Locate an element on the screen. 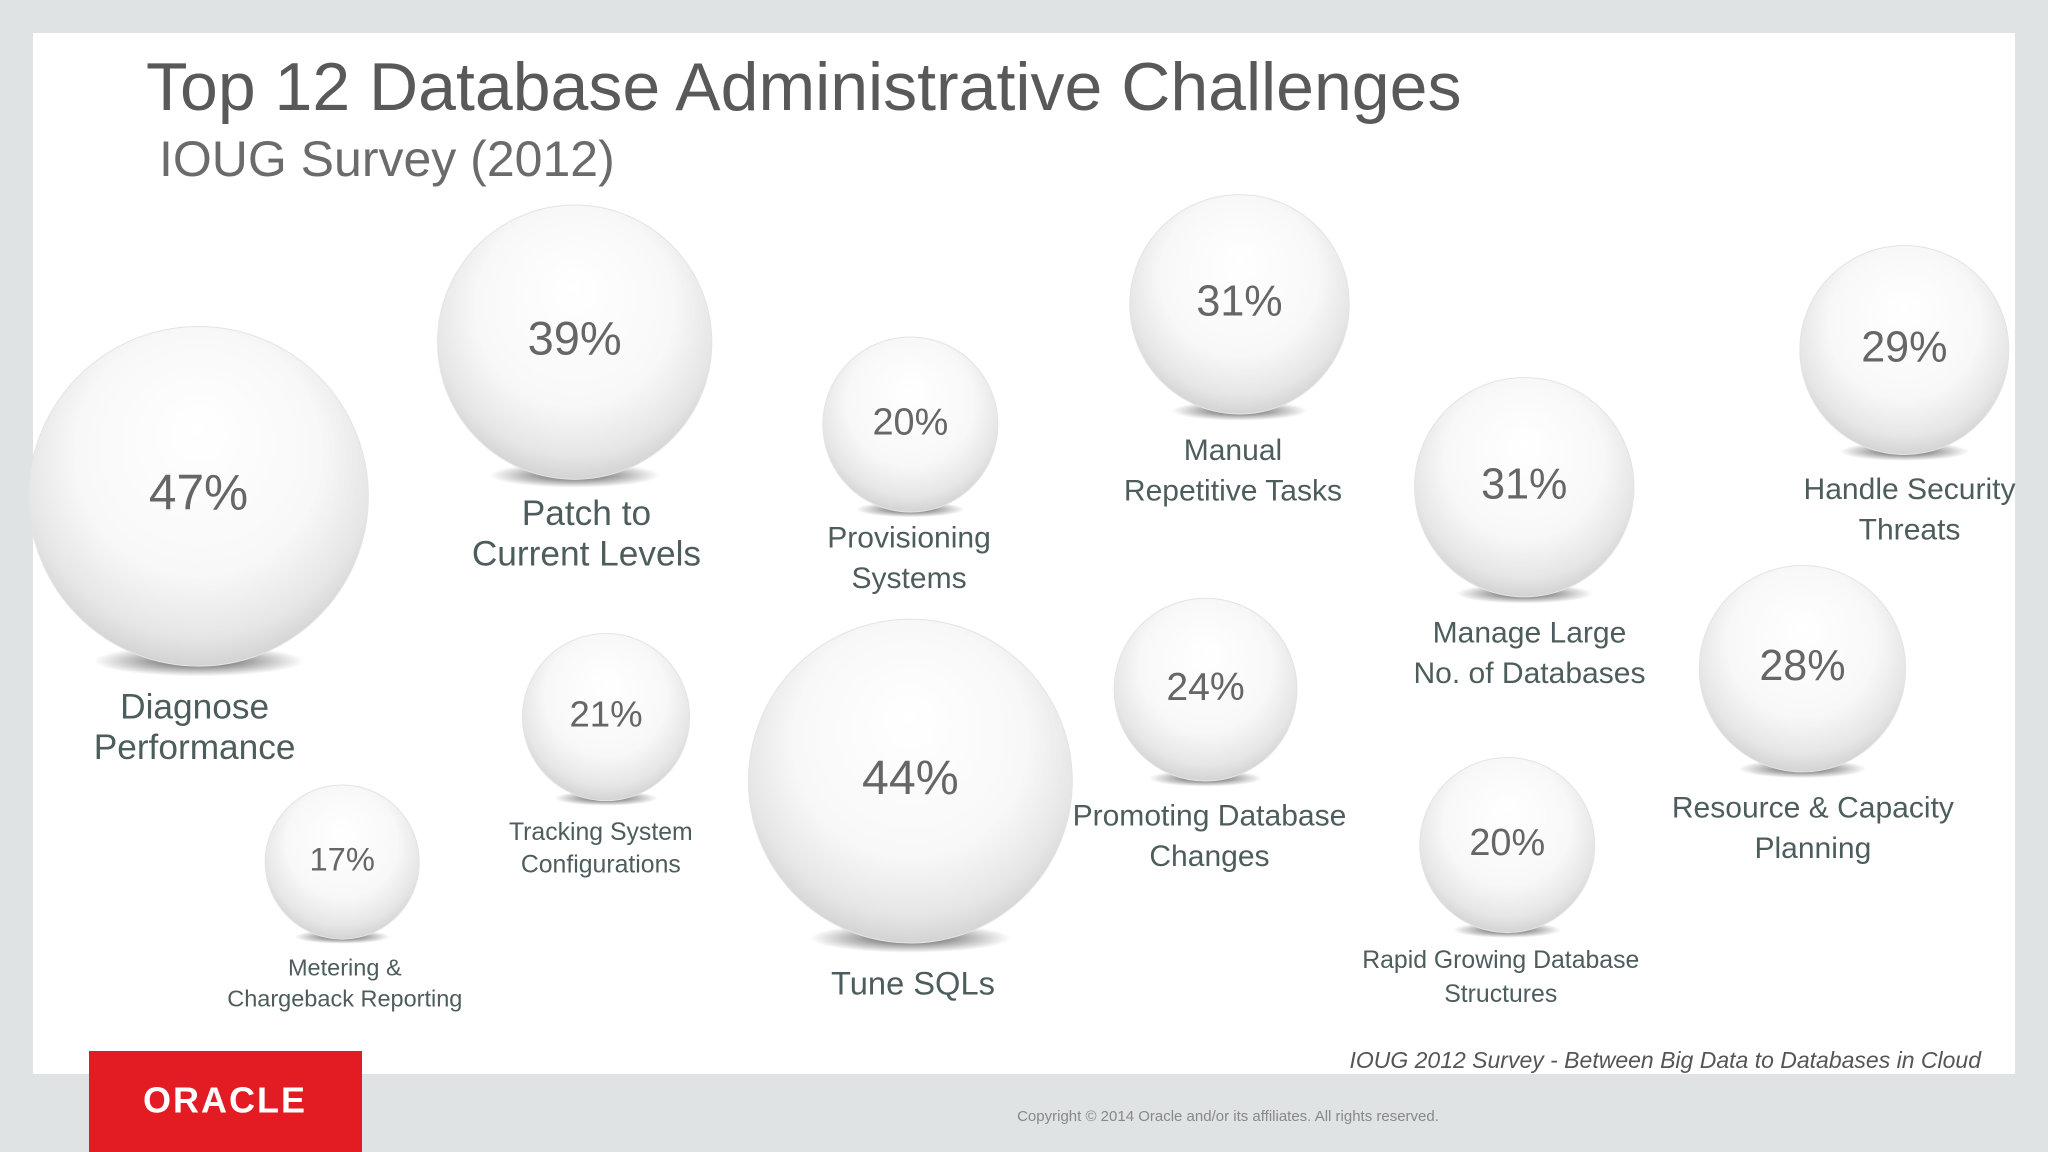 This screenshot has height=1152, width=2048. bubble-label: Changes is located at coordinates (1209, 856).